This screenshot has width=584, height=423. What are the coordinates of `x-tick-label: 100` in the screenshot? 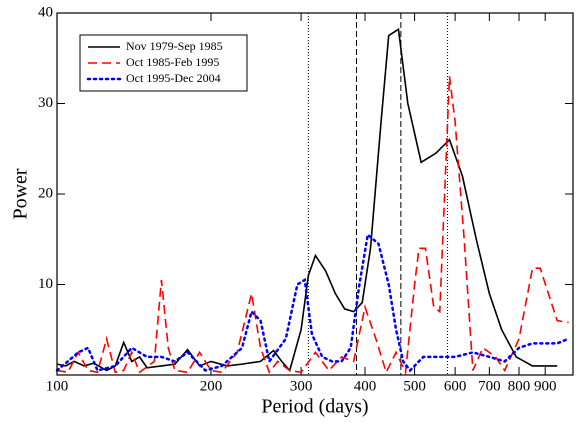 It's located at (57, 386).